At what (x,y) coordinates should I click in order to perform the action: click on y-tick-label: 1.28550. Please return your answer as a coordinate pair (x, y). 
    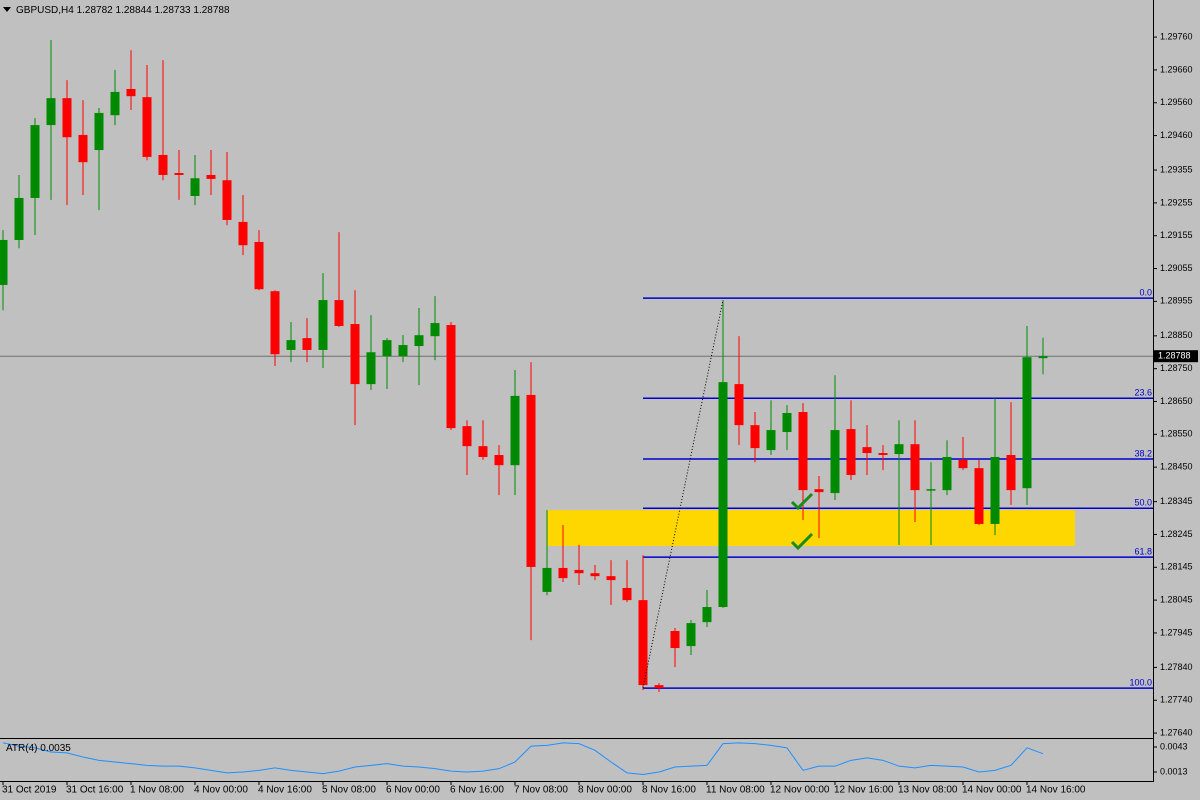
    Looking at the image, I should click on (1176, 434).